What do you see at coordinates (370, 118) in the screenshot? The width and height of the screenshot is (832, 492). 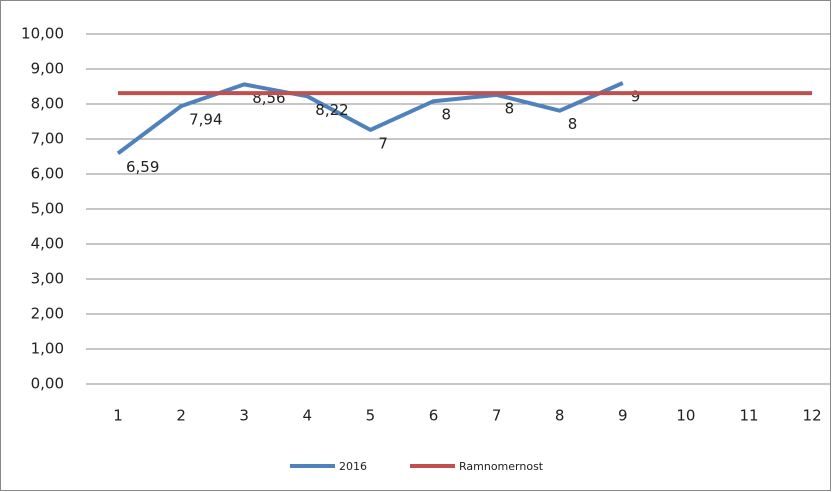 I see `series-line` at bounding box center [370, 118].